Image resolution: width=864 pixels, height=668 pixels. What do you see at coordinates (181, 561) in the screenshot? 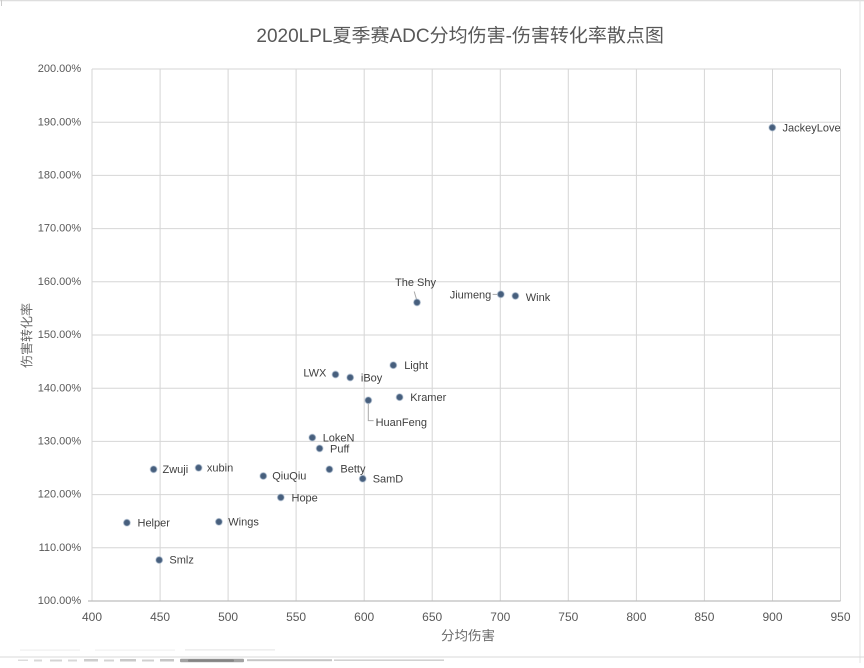
I see `svg-text: Smlz` at bounding box center [181, 561].